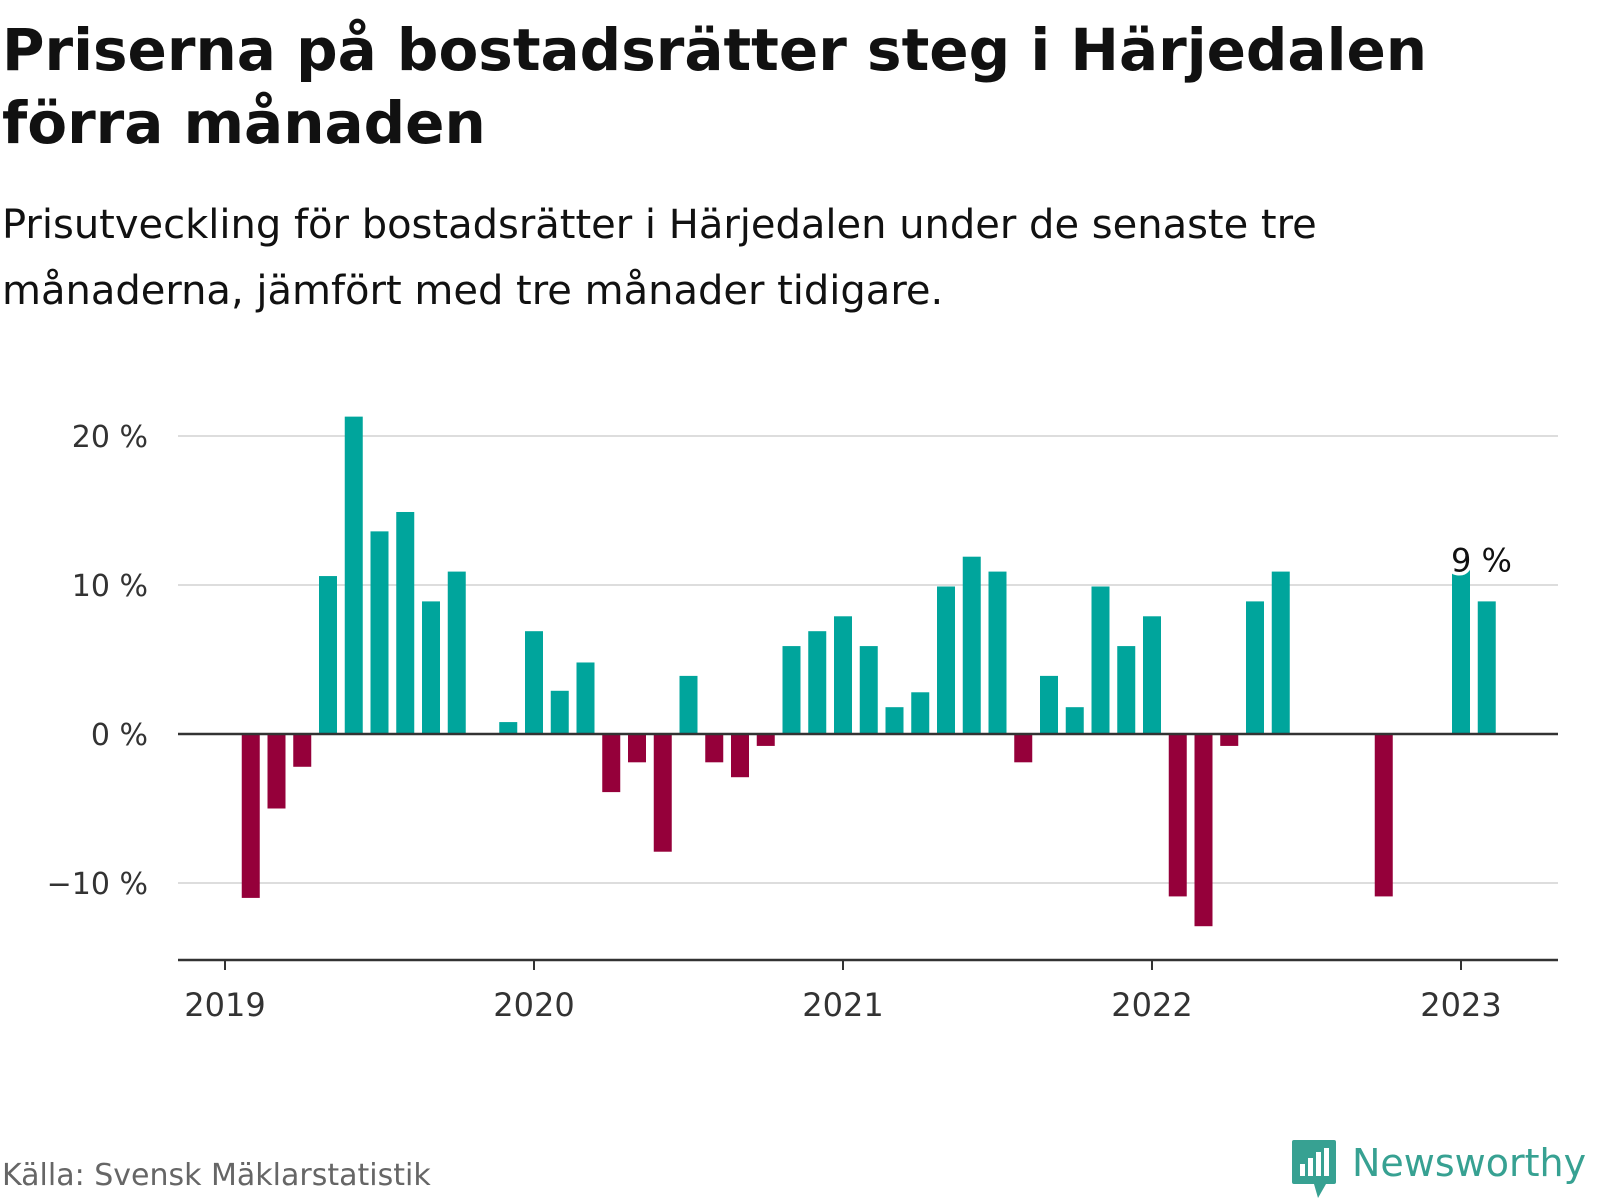 This screenshot has width=1600, height=1200. Describe the element at coordinates (1481, 561) in the screenshot. I see `data-label: 9 %` at that location.